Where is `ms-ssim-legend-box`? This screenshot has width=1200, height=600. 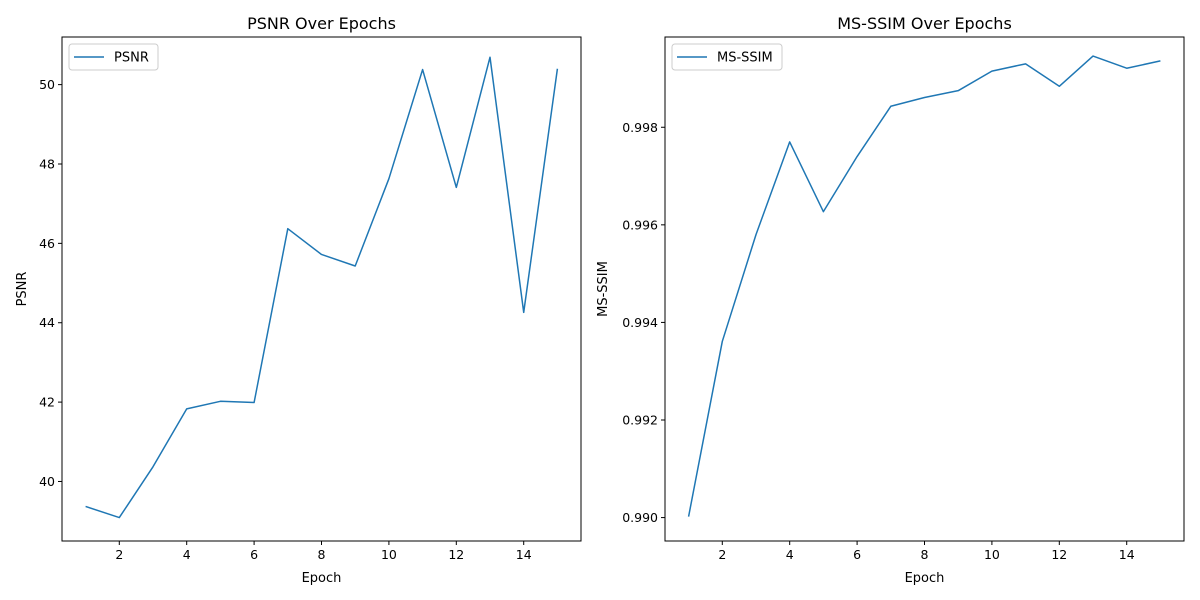 ms-ssim-legend-box is located at coordinates (727, 57).